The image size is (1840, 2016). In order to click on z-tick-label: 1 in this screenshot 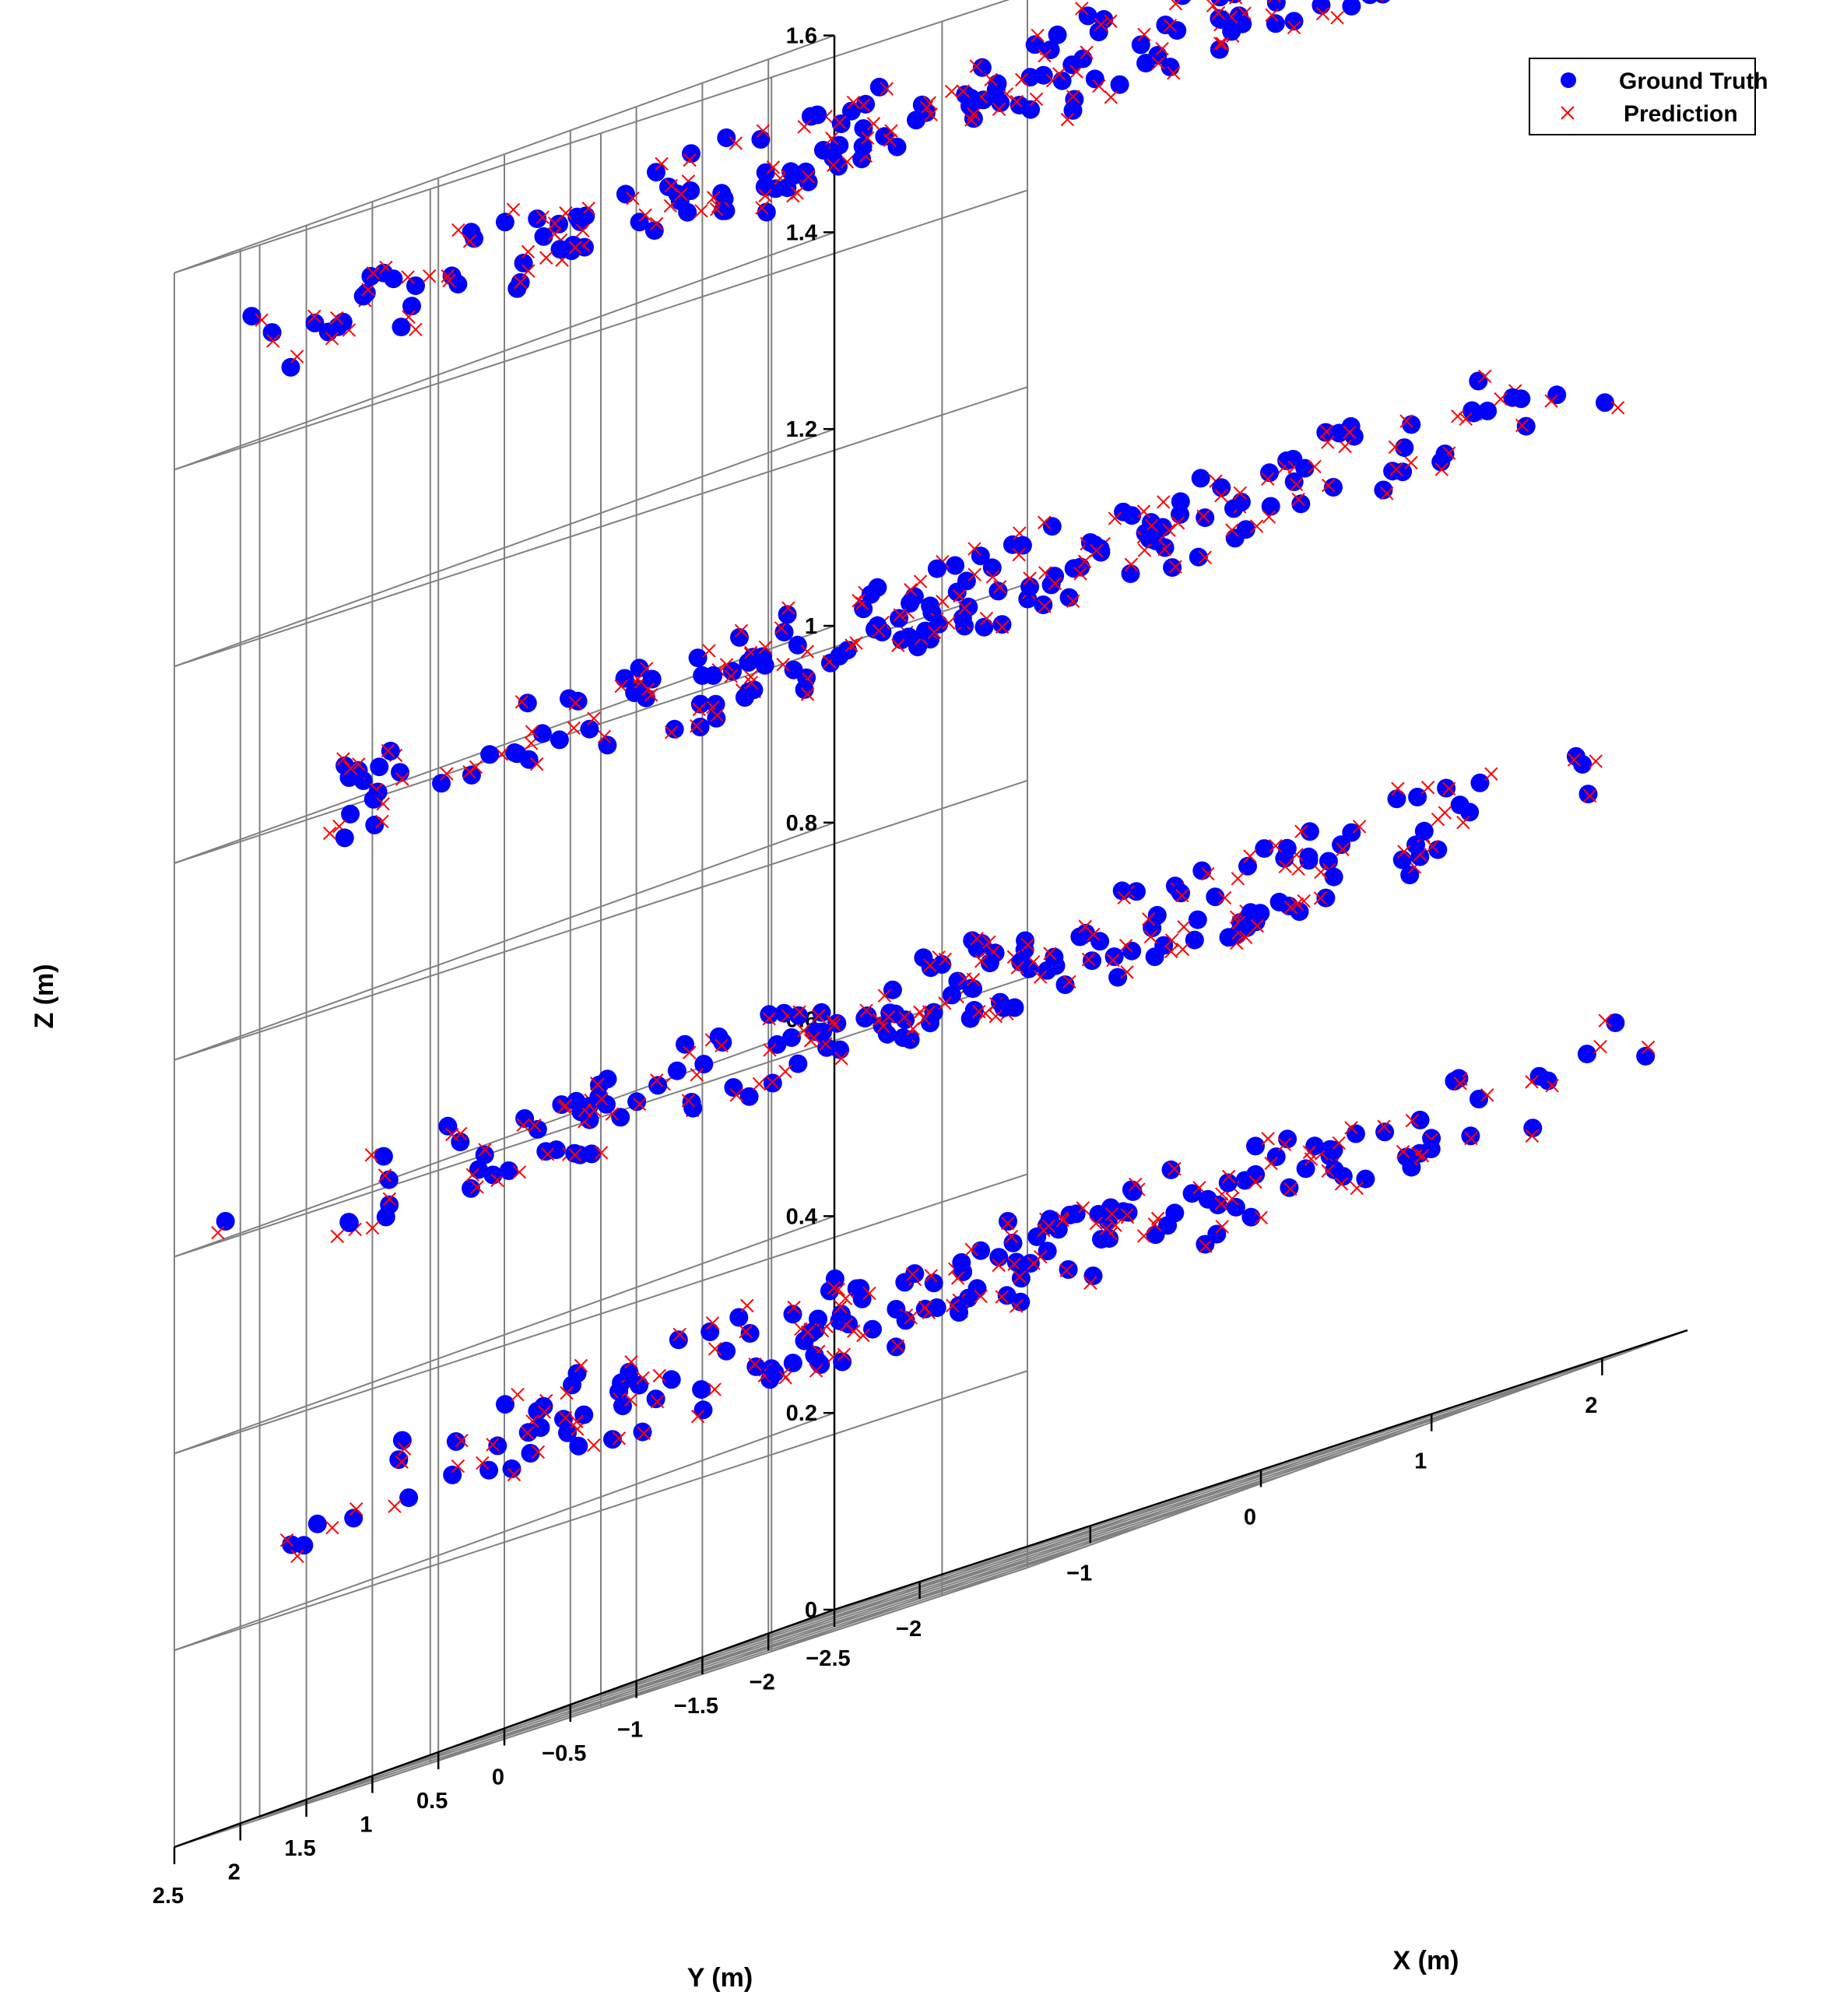, I will do `click(811, 627)`.